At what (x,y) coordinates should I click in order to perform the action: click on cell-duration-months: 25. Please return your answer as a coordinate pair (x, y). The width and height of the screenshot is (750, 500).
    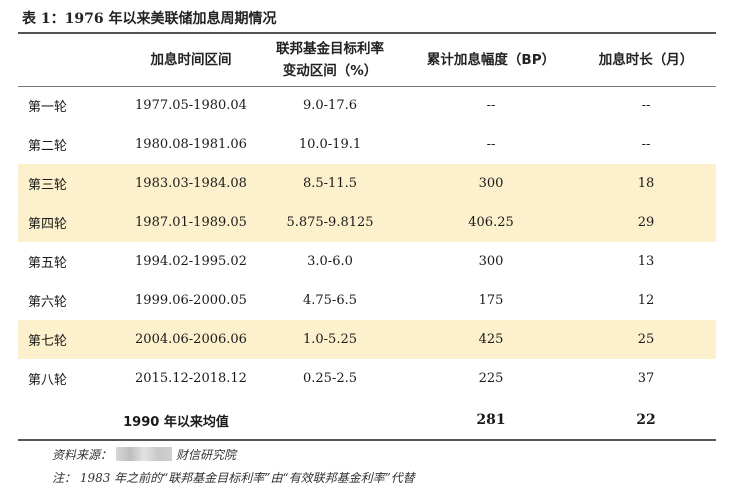
    Looking at the image, I should click on (646, 339).